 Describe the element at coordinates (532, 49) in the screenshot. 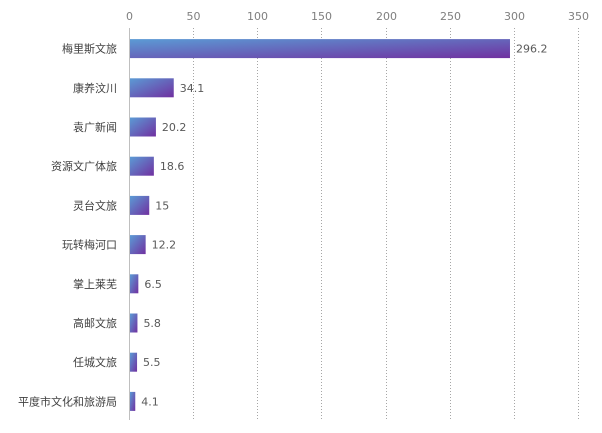

I see `data-label: 296.2` at that location.